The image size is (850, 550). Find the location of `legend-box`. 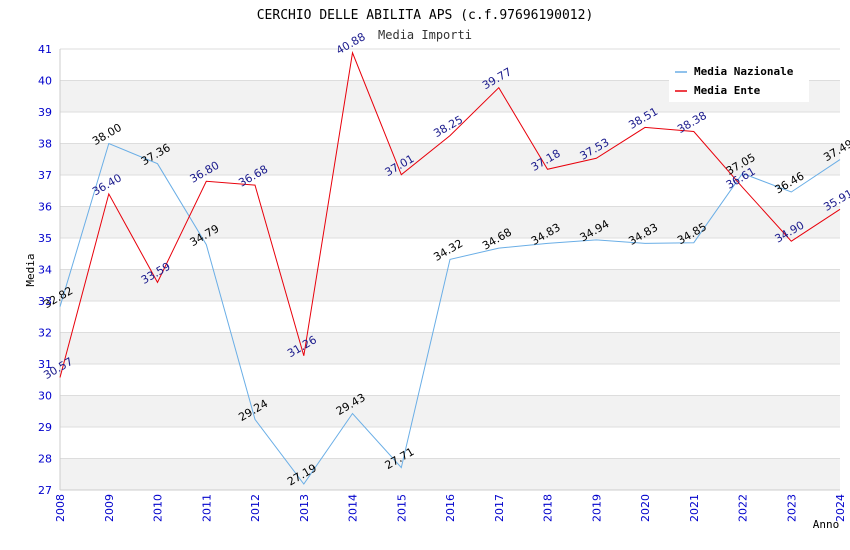

legend-box is located at coordinates (739, 81).